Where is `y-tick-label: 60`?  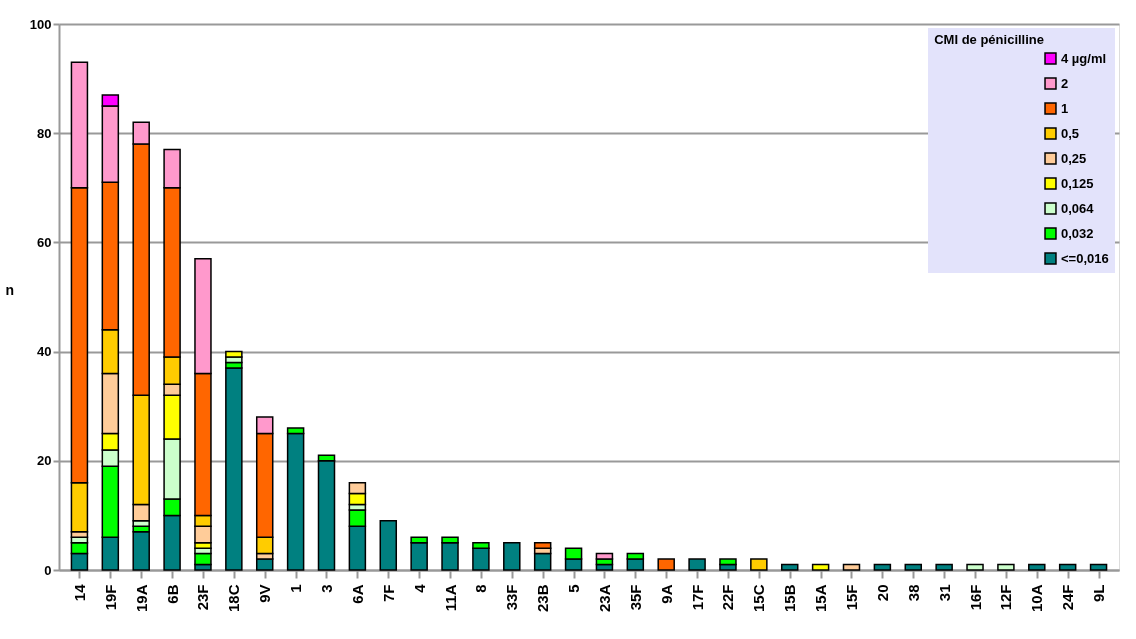 y-tick-label: 60 is located at coordinates (44, 242).